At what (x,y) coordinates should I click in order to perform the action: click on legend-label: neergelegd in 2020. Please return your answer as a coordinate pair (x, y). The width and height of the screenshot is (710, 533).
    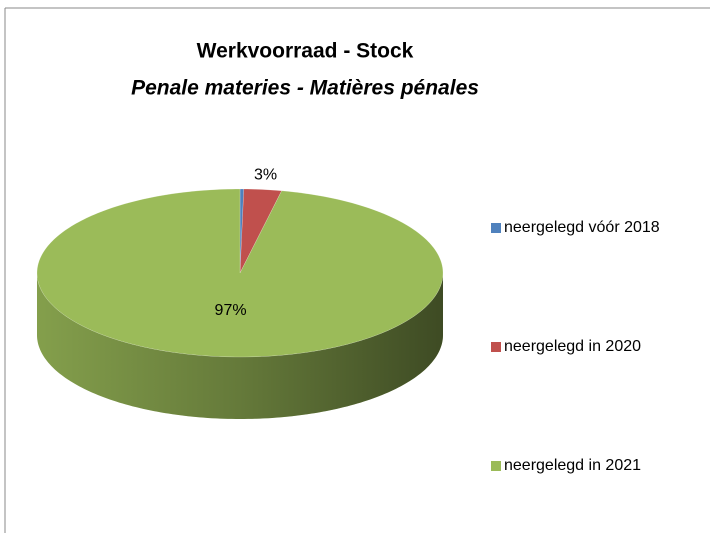
    Looking at the image, I should click on (572, 346).